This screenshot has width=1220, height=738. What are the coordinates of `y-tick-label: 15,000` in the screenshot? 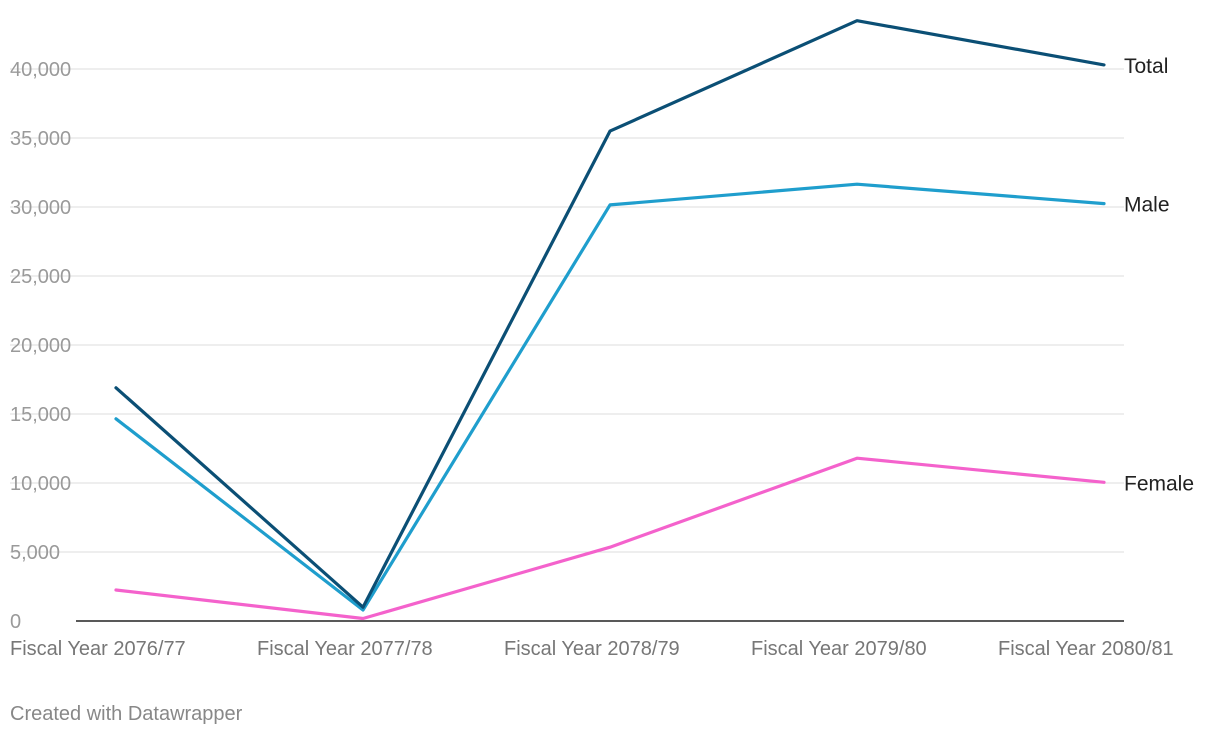 It's located at (40, 415).